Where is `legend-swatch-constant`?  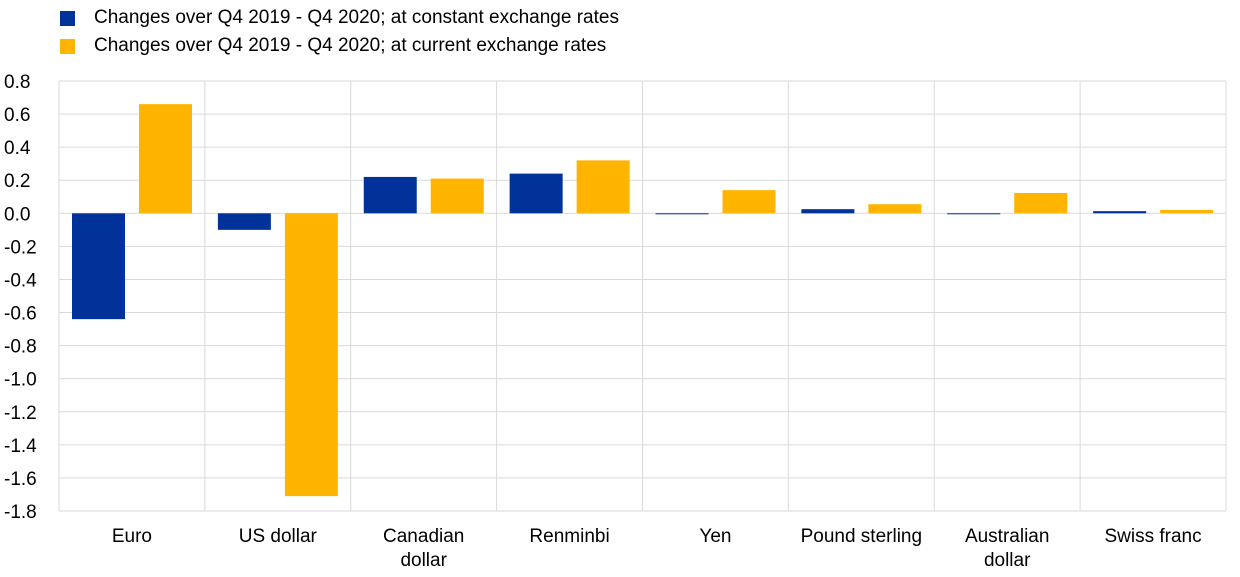
legend-swatch-constant is located at coordinates (67, 18).